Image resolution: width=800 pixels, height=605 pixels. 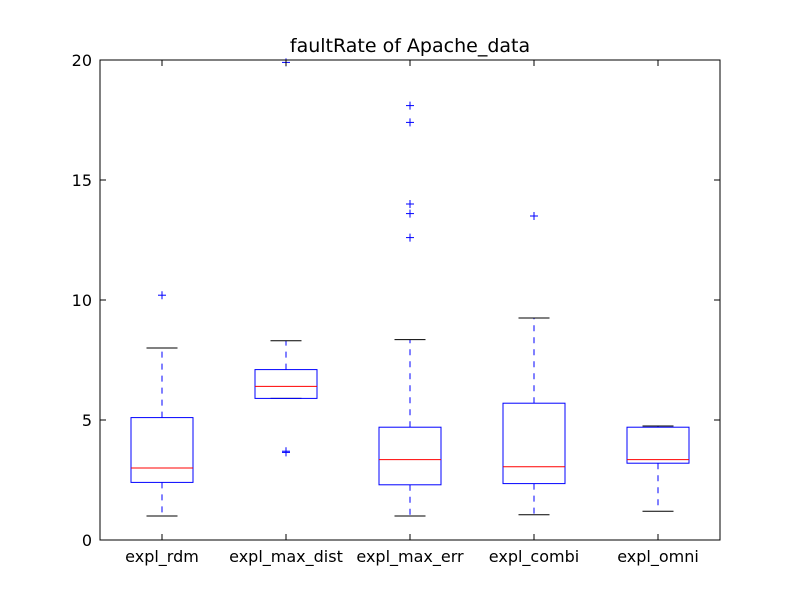 I want to click on box-expl-max-dist, so click(x=286, y=257).